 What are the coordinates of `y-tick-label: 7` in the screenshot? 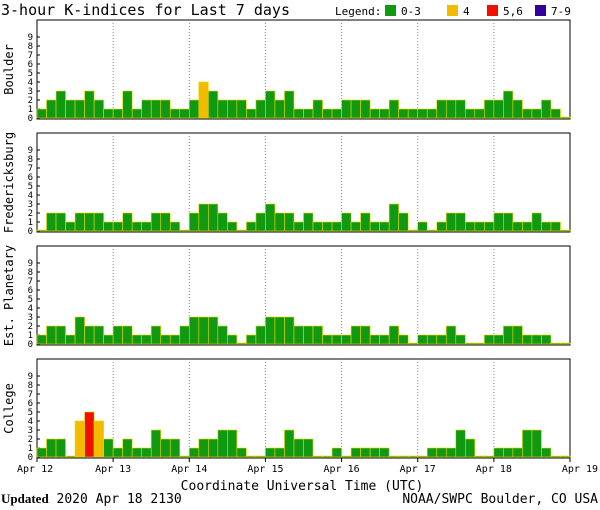 It's located at (30, 169).